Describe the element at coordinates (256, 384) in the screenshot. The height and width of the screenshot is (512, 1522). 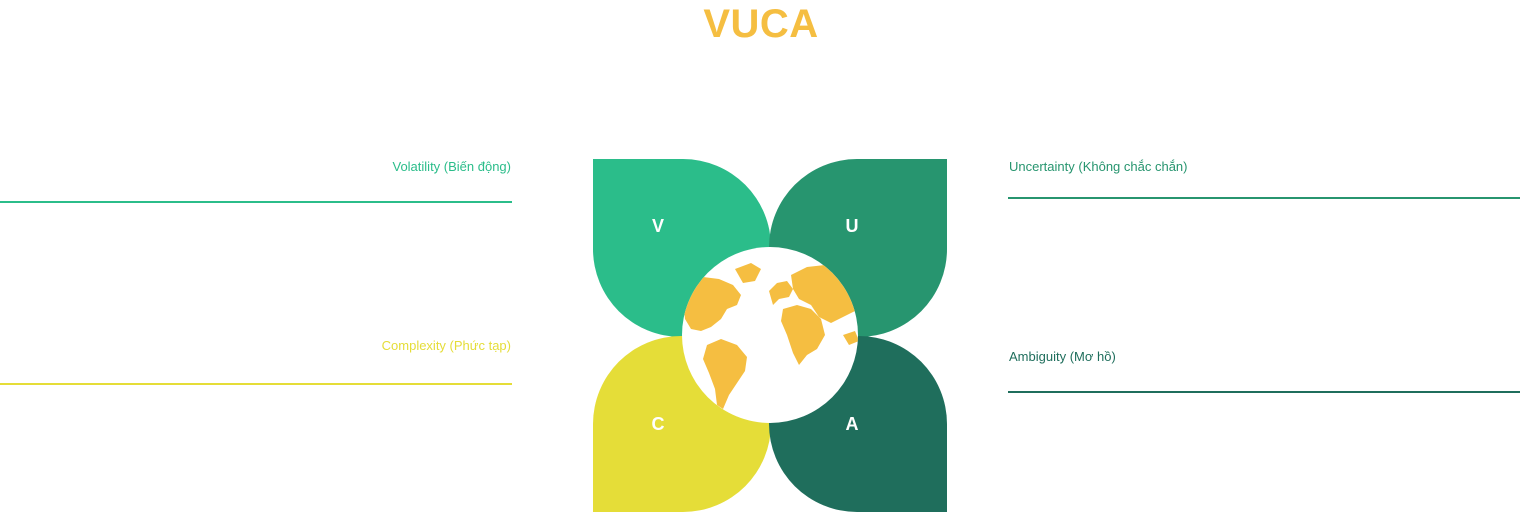
I see `complexity-divider` at that location.